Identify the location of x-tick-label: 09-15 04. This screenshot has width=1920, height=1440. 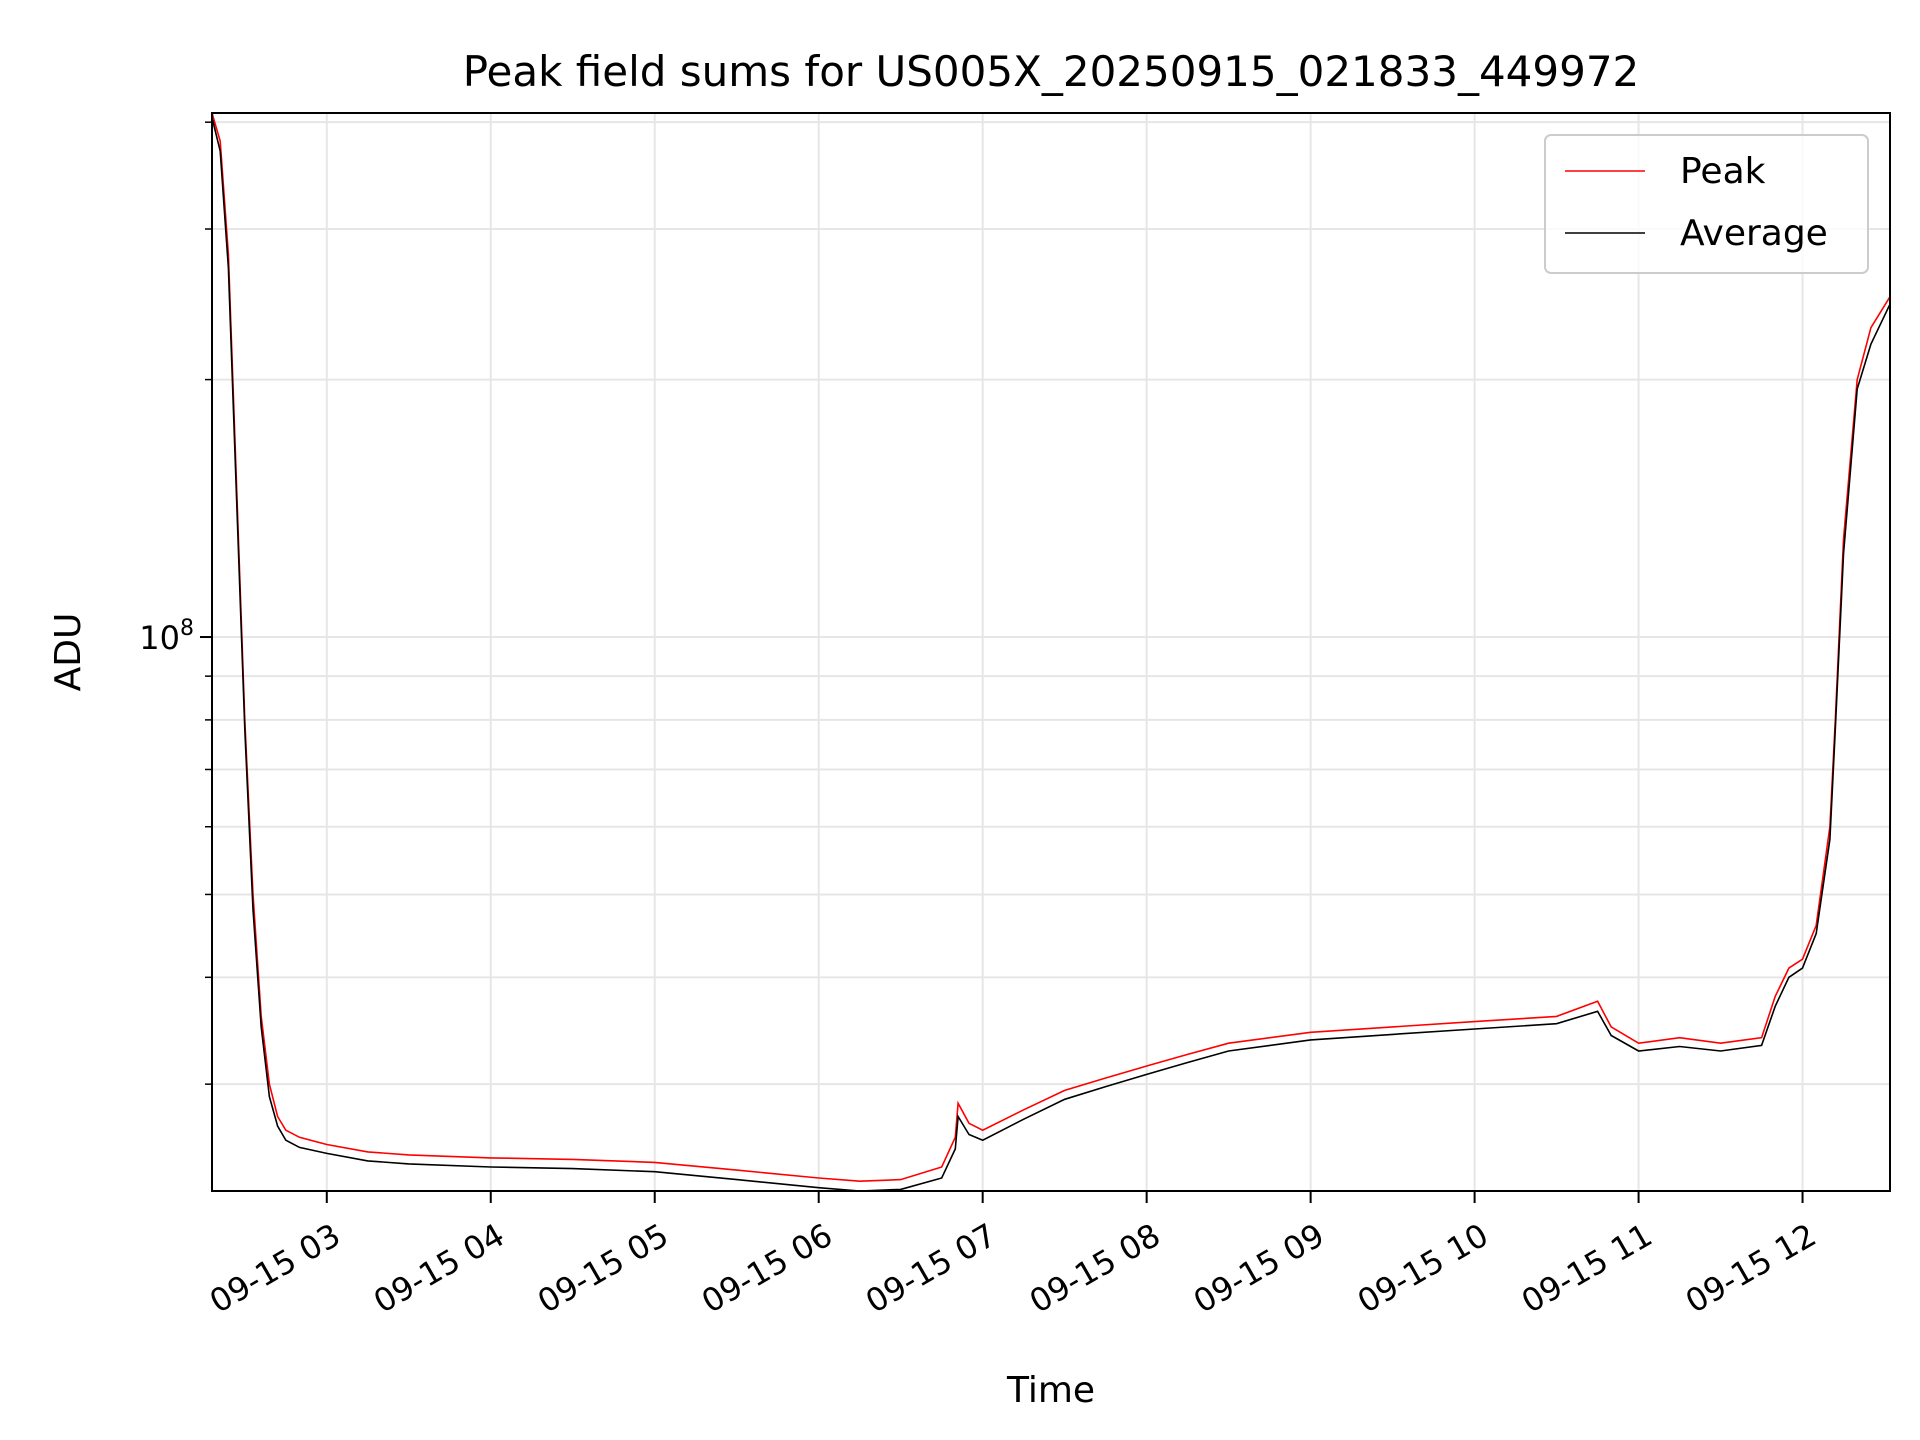
(439, 1268).